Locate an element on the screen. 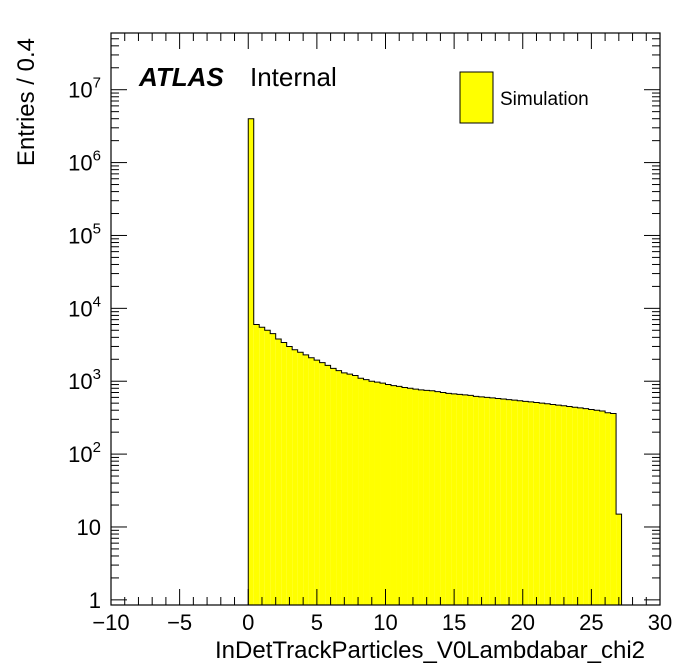 Image resolution: width=696 pixels, height=672 pixels. atlas-label: ATLAS is located at coordinates (181, 77).